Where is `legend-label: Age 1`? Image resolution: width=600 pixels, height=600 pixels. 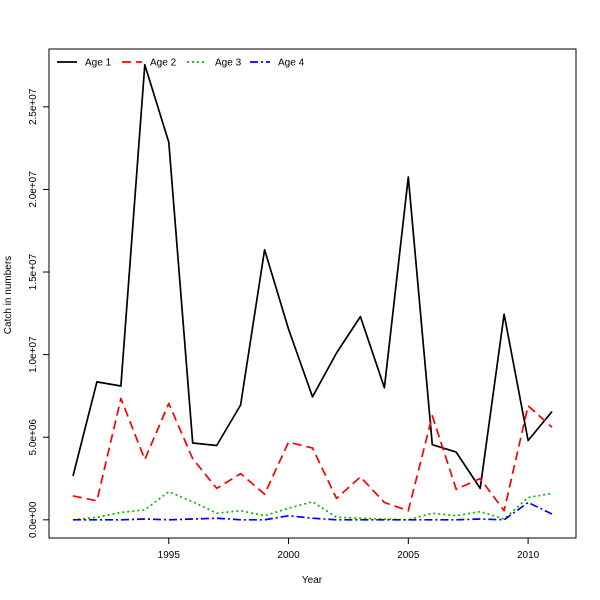 legend-label: Age 1 is located at coordinates (98, 63).